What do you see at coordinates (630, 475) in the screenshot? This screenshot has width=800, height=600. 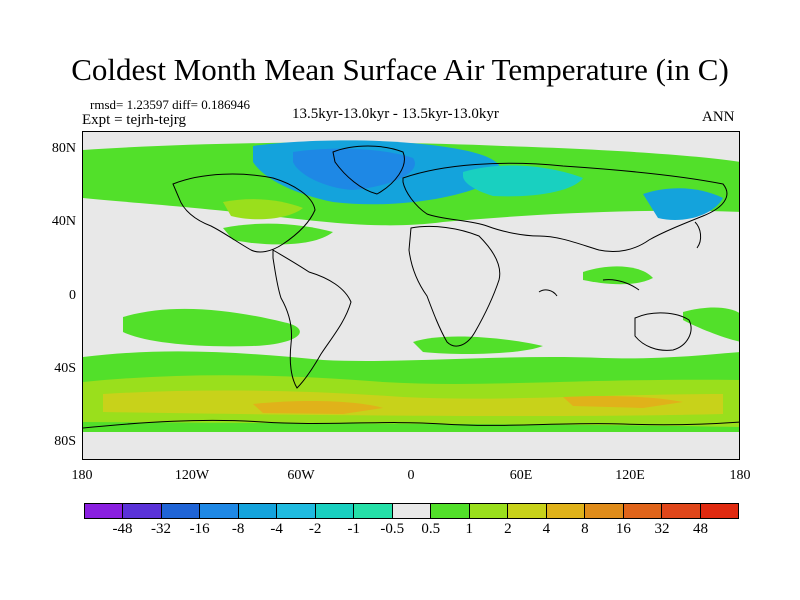 I see `x-tick-label: 120E` at bounding box center [630, 475].